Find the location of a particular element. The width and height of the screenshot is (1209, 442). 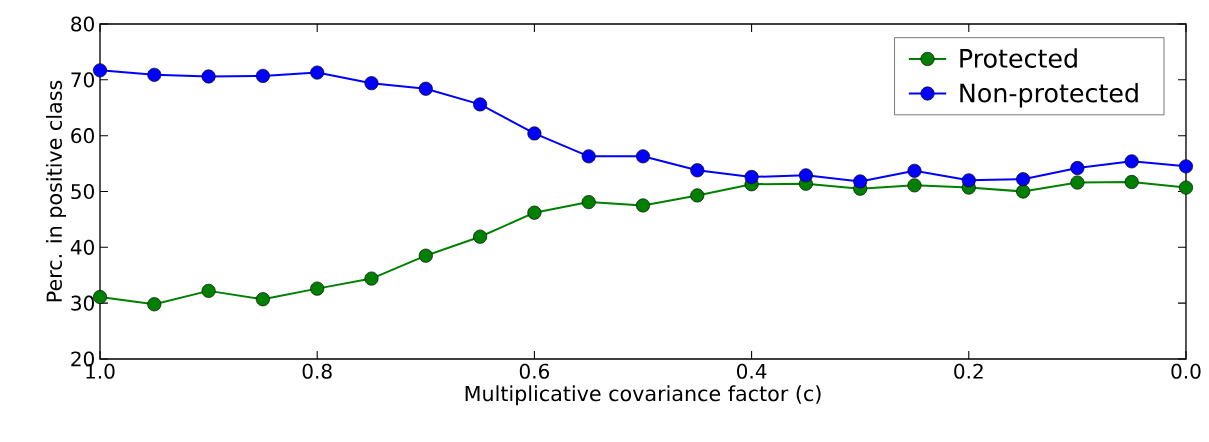

legend-label: Non-protected is located at coordinates (1049, 95).